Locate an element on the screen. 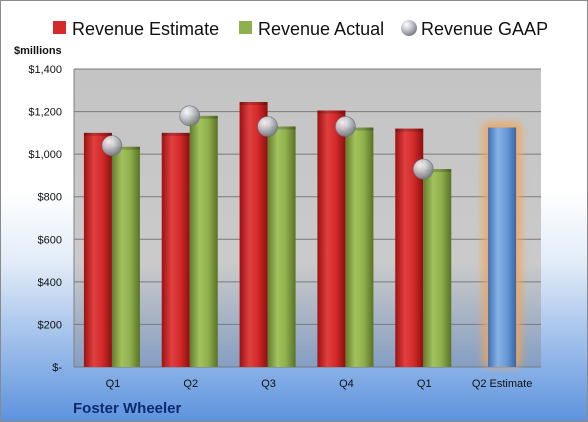 Image resolution: width=588 pixels, height=422 pixels. y-tick-label: $600 is located at coordinates (50, 240).